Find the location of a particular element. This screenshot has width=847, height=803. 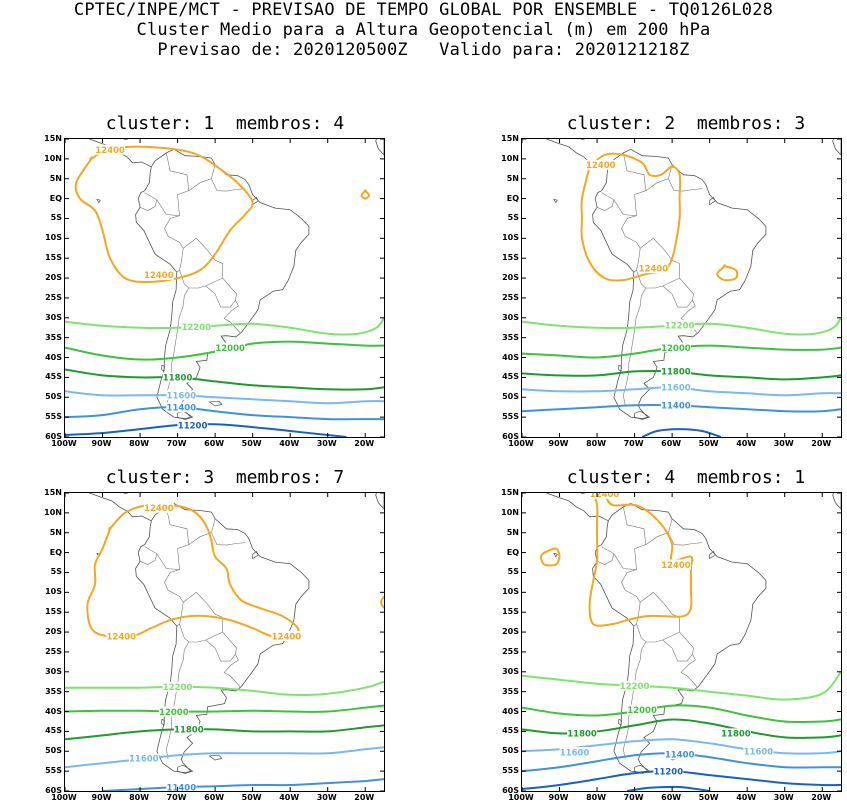

y-tick-label: 35S is located at coordinates (510, 691).